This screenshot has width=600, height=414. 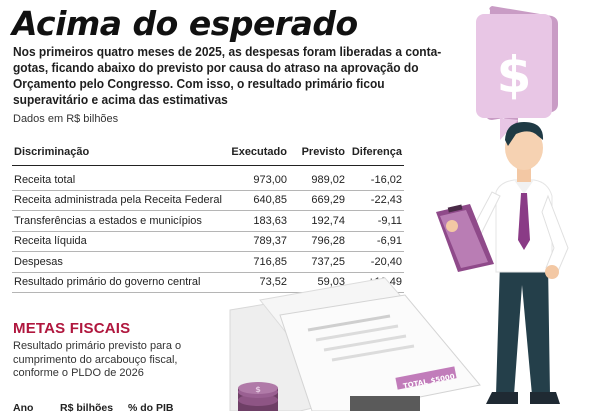 I want to click on table-cell: -22,43, so click(x=375, y=200).